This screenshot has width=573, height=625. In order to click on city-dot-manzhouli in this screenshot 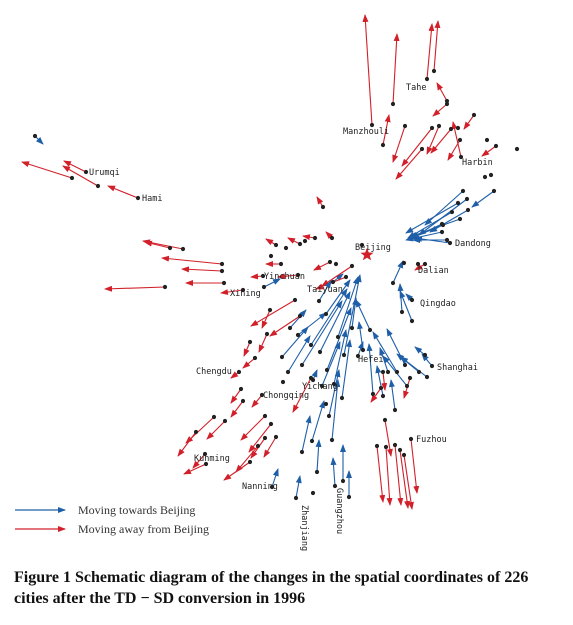, I will do `click(372, 125)`.